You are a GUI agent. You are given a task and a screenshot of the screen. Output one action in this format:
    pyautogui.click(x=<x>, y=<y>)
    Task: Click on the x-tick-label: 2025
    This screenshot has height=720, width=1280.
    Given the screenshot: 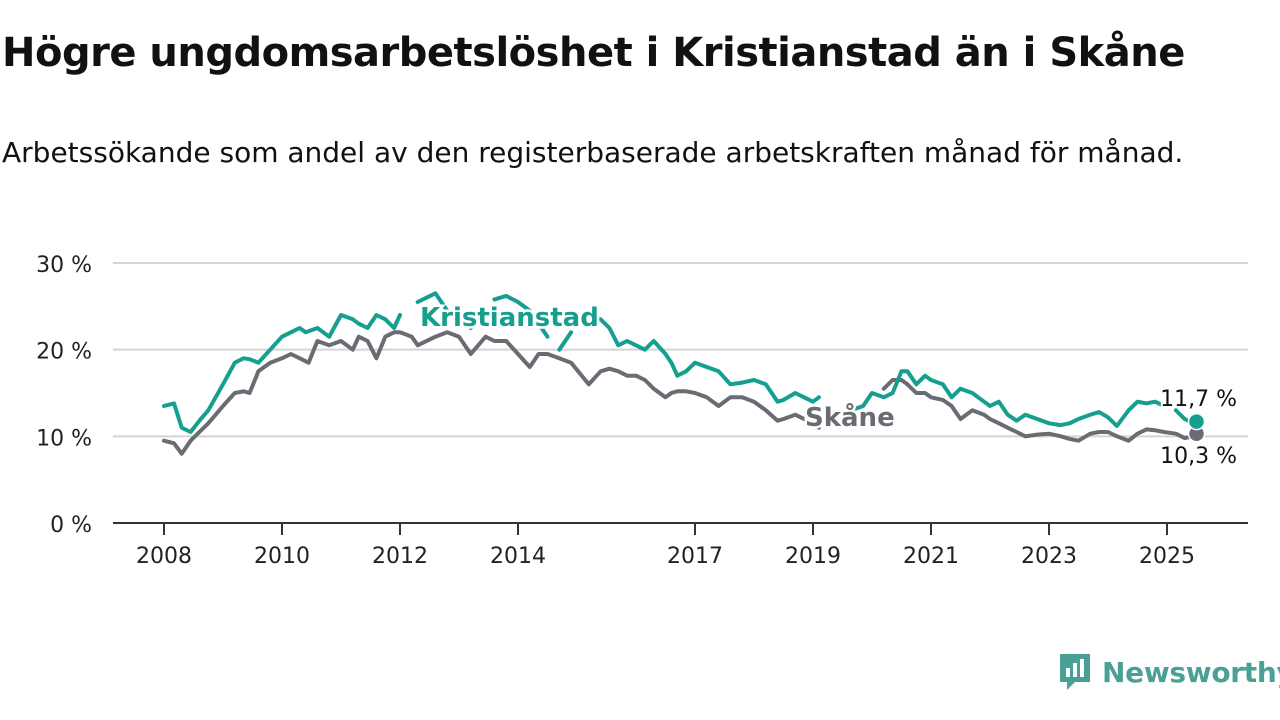 What is the action you would take?
    pyautogui.click(x=1167, y=556)
    